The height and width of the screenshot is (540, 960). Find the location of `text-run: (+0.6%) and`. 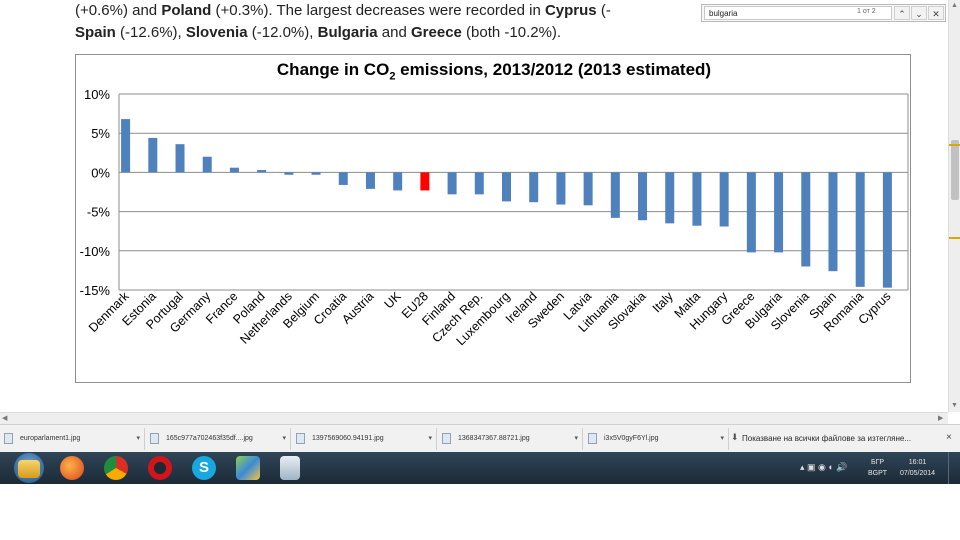

text-run: (+0.6%) and is located at coordinates (118, 10).